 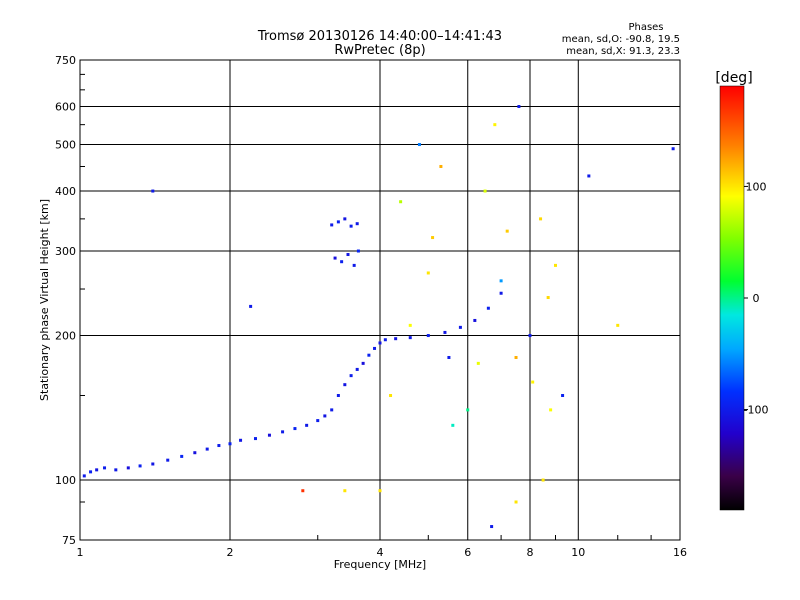 I want to click on x-tick-label: 2, so click(x=230, y=552).